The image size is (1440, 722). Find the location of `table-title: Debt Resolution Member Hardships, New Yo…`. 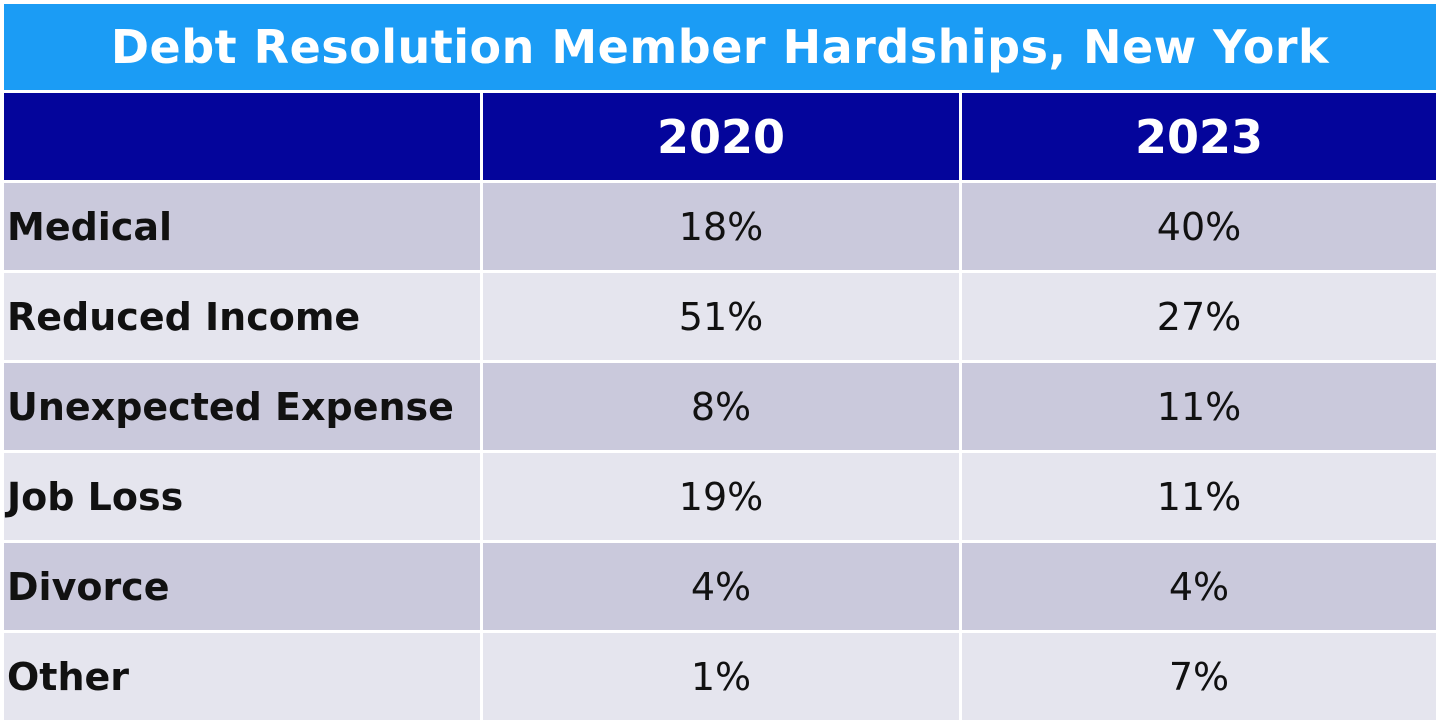

table-title: Debt Resolution Member Hardships, New Yo… is located at coordinates (720, 47).